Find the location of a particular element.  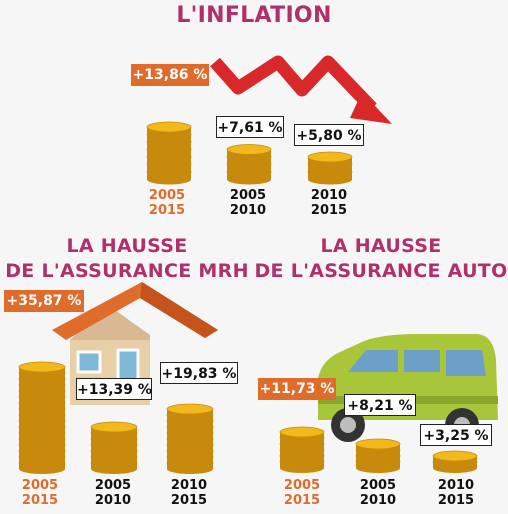

inflation-period-label: 2010 2015 is located at coordinates (329, 203).